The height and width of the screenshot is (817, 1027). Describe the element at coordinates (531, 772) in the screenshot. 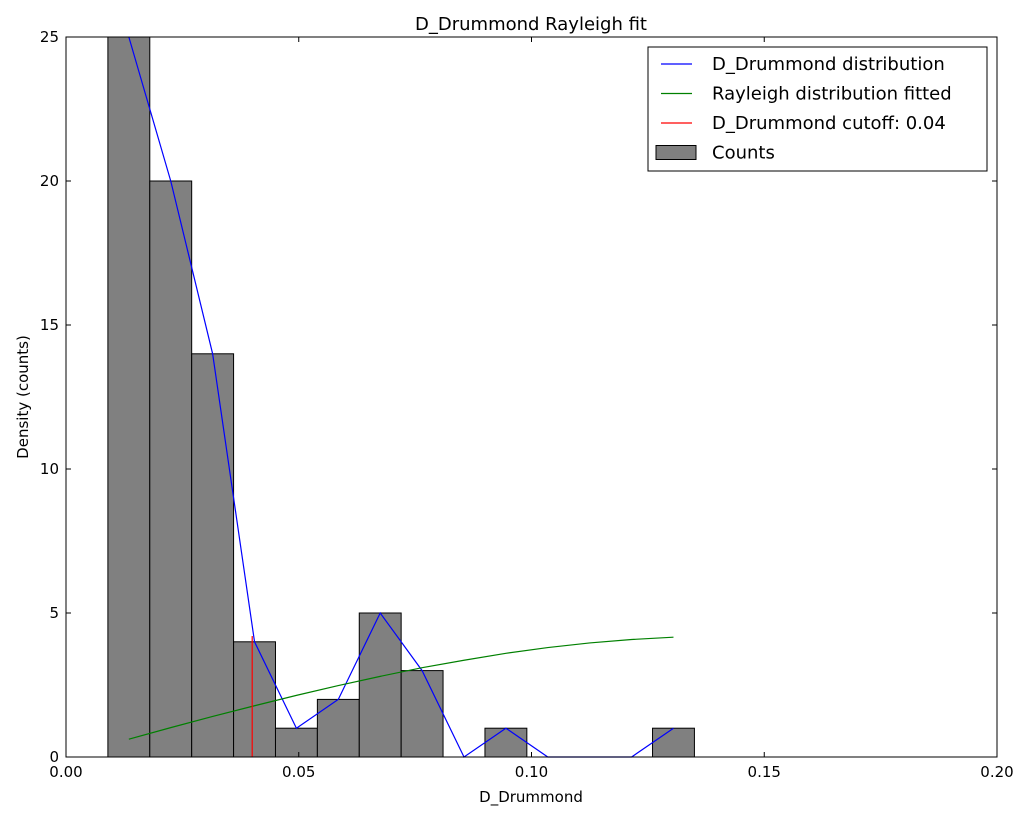

I see `x-tick-label: 0.10` at that location.